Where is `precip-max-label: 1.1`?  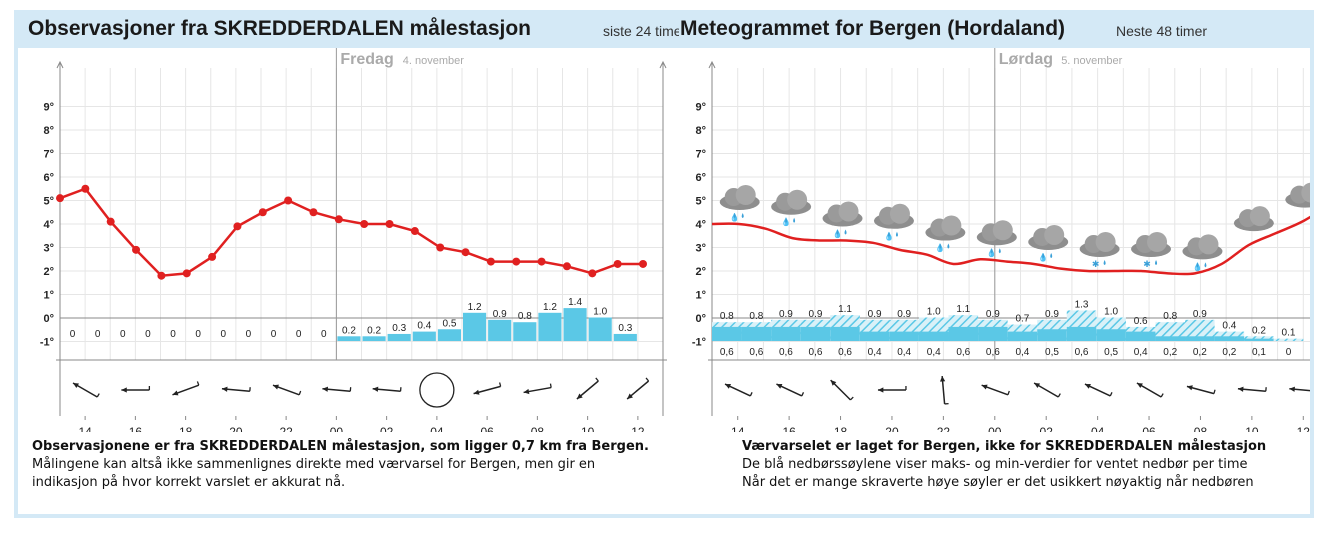 precip-max-label: 1.1 is located at coordinates (963, 309).